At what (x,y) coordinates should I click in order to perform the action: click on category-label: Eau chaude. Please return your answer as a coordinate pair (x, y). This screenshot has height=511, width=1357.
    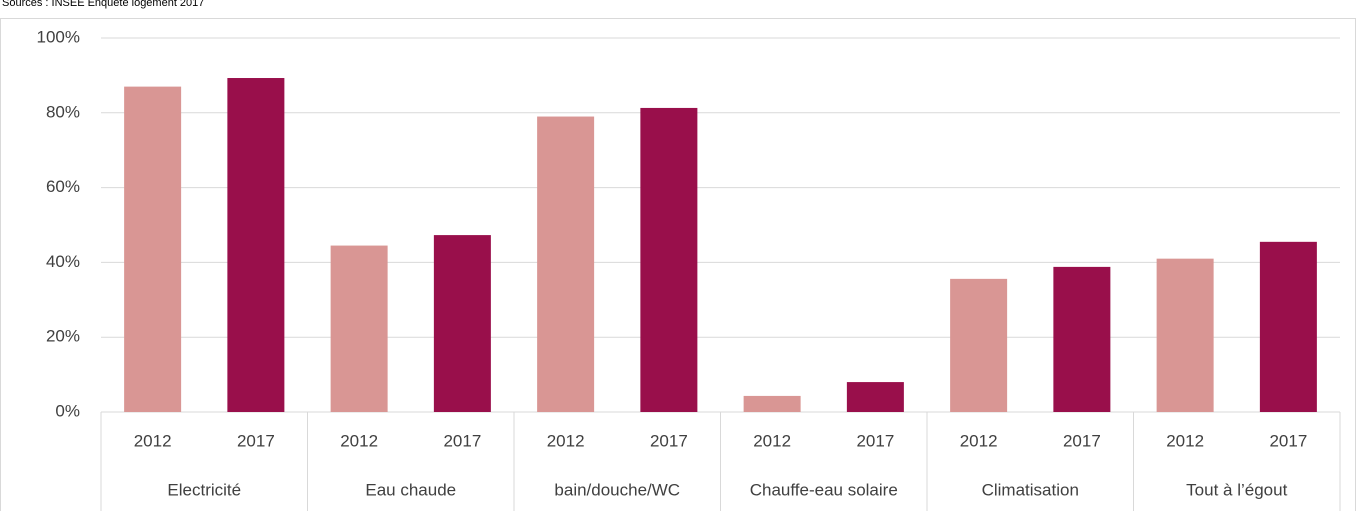
    Looking at the image, I should click on (410, 489).